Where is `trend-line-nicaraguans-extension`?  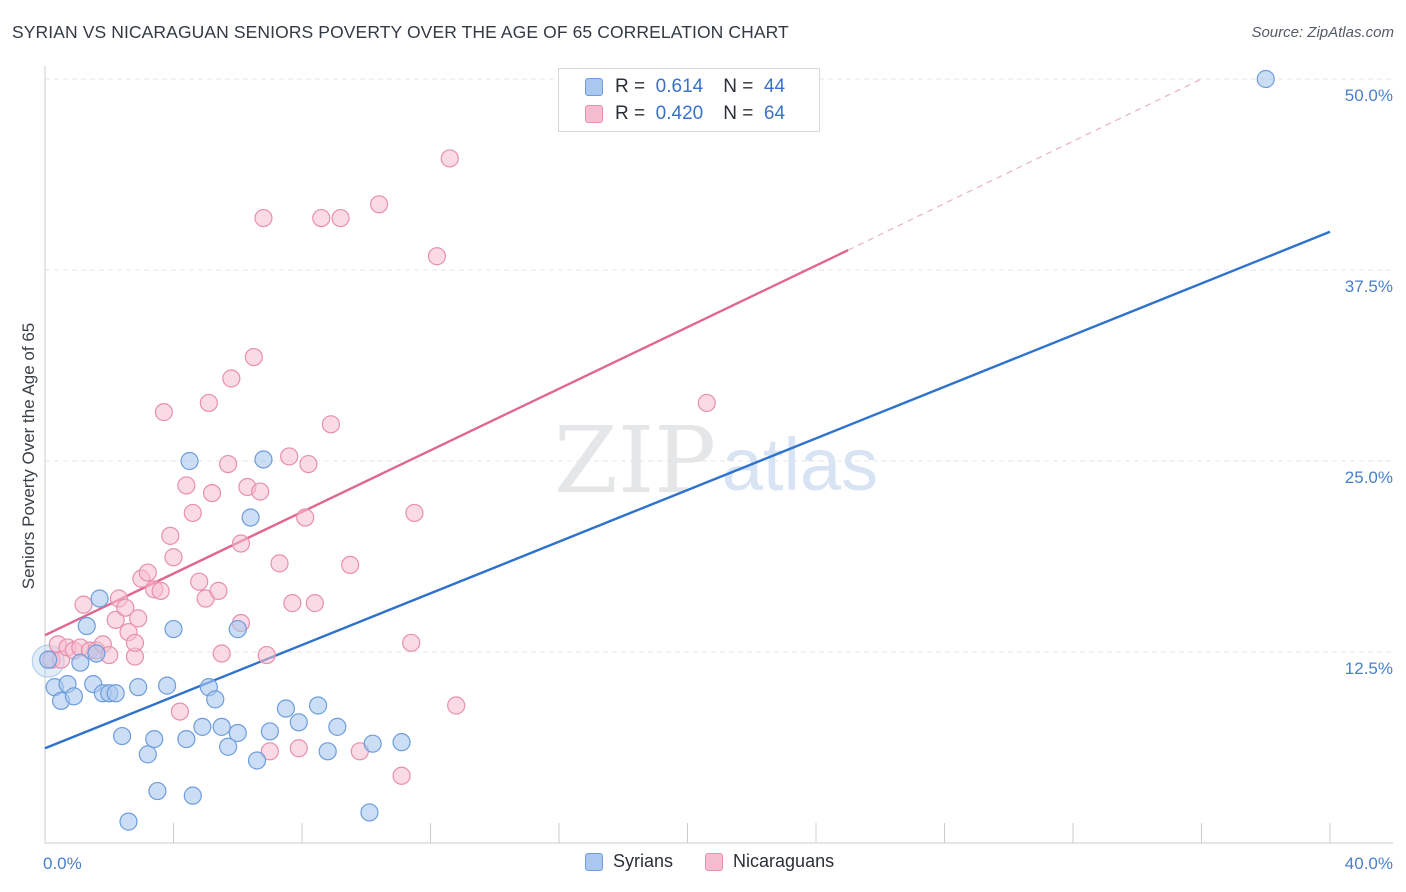 trend-line-nicaraguans-extension is located at coordinates (1024, 164).